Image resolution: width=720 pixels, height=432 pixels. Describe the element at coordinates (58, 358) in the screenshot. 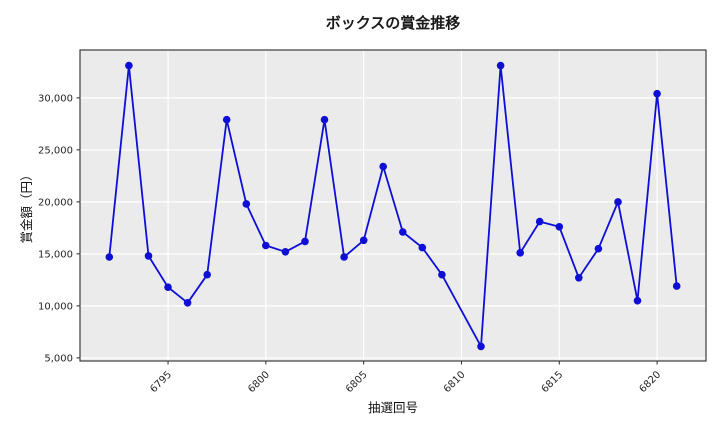

I see `y-tick-label: 5,000` at that location.